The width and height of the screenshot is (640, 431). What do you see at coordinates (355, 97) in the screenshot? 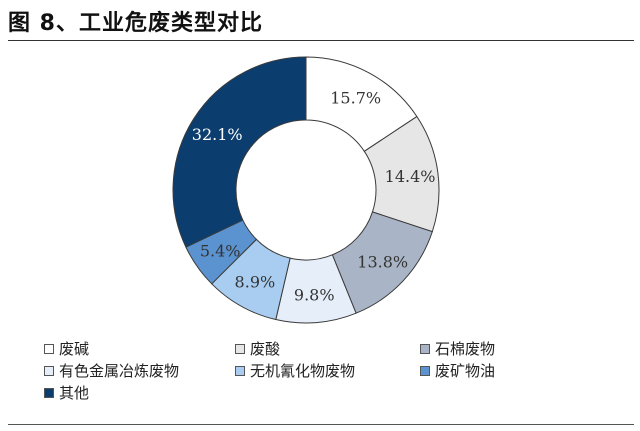
I see `data-label-0: 15.7%` at bounding box center [355, 97].